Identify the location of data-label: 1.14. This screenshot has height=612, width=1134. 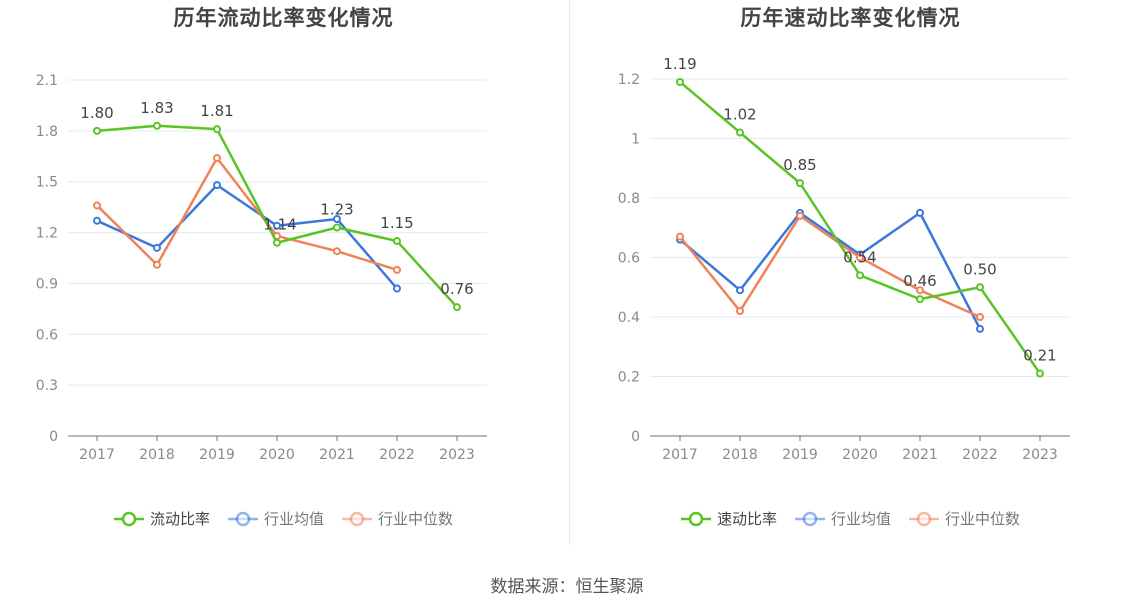
(279, 225).